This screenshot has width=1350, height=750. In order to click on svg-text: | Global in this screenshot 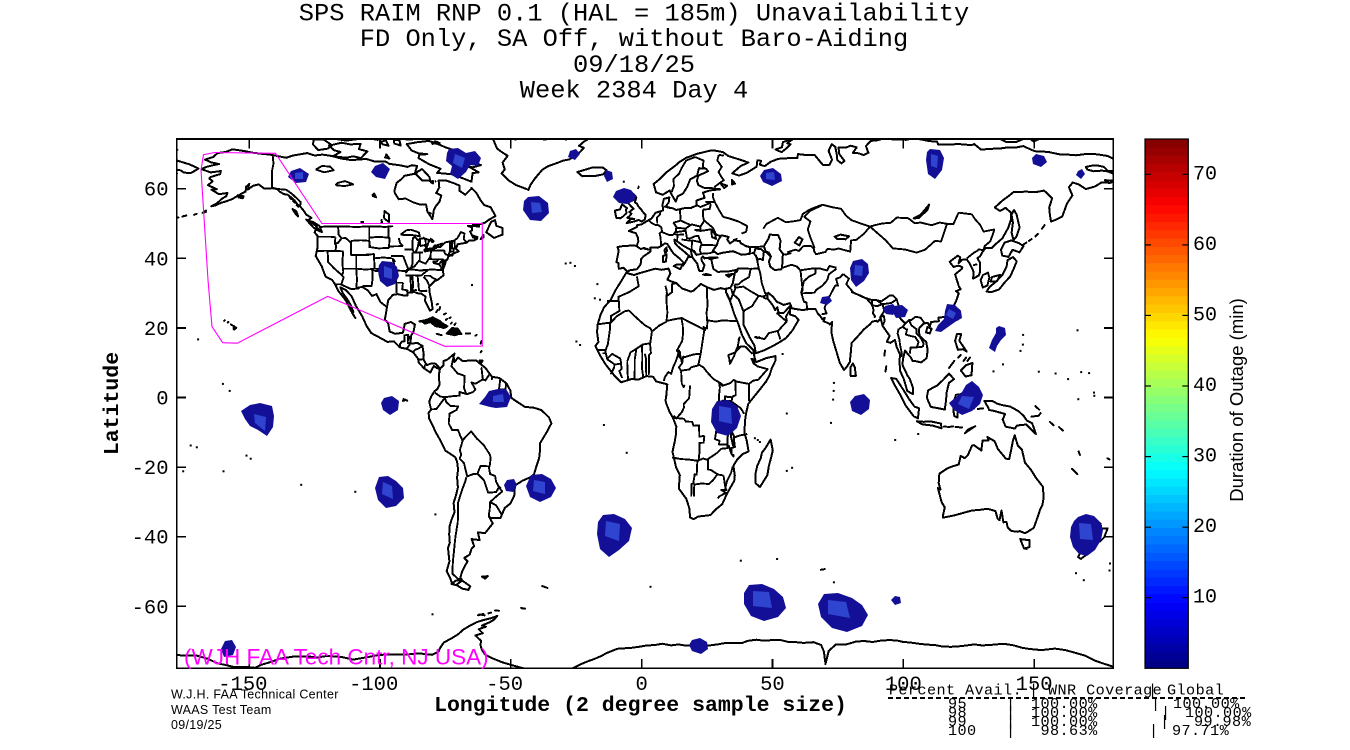, I will do `click(1186, 691)`.